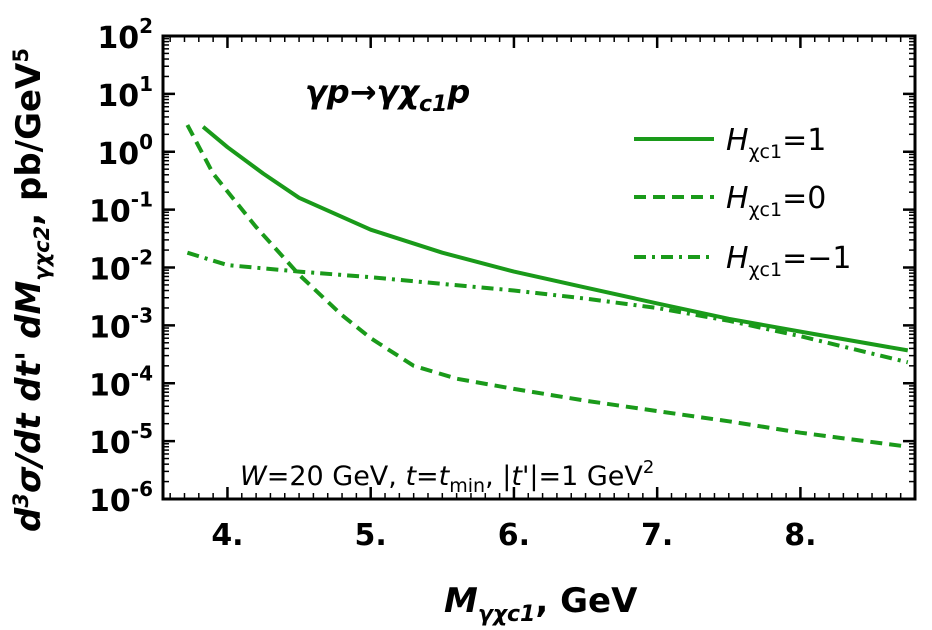  I want to click on y-tick-label: 10⁻³, so click(121, 324).